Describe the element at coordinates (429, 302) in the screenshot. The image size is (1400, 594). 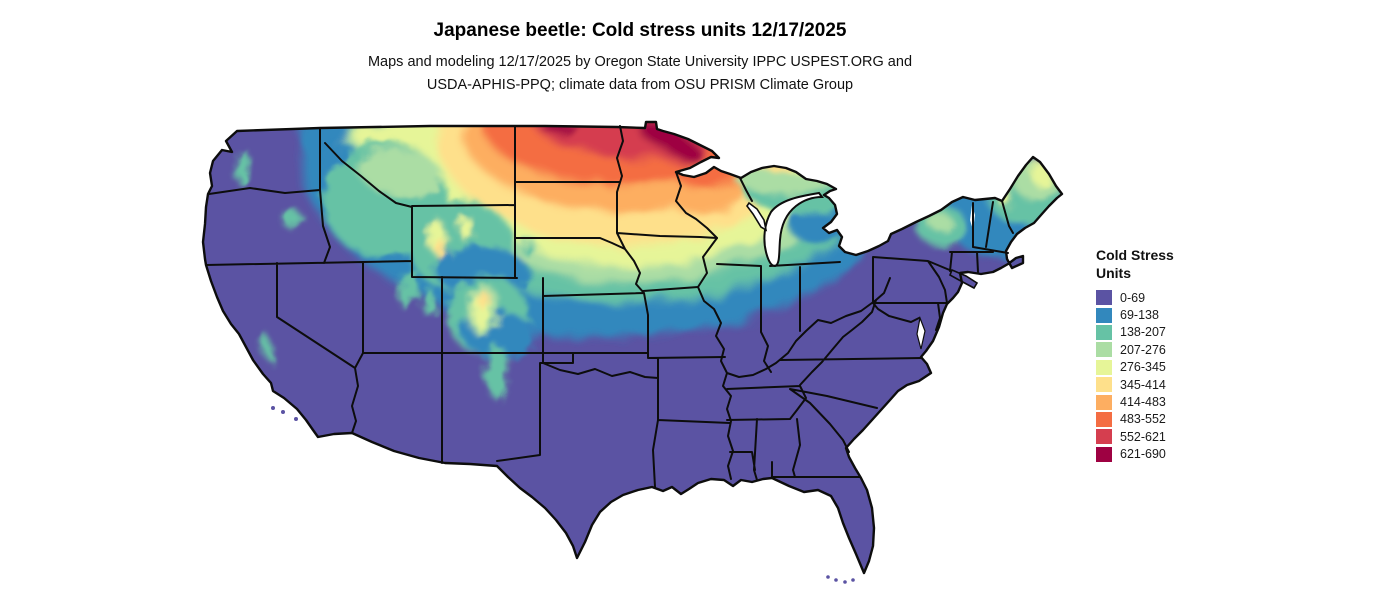
I see `mtn-ut-teal2` at that location.